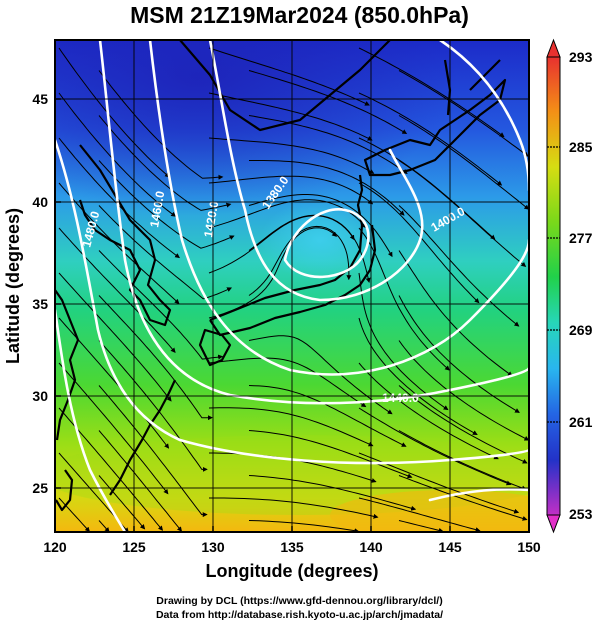 The image size is (599, 625). What do you see at coordinates (581, 57) in the screenshot?
I see `colorbar-label-293: 293` at bounding box center [581, 57].